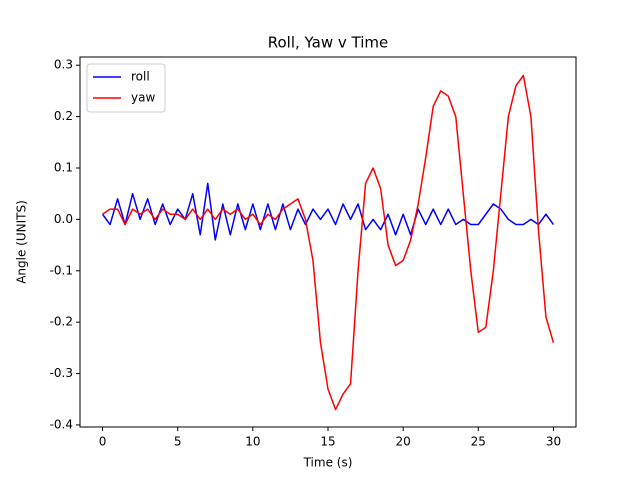  What do you see at coordinates (61, 270) in the screenshot?
I see `y-tick-label: -0.1` at bounding box center [61, 270].